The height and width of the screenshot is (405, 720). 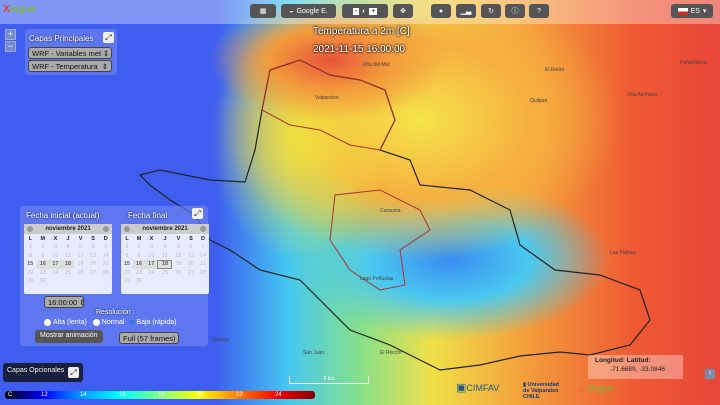 I want to click on help-button: ?, so click(x=539, y=11).